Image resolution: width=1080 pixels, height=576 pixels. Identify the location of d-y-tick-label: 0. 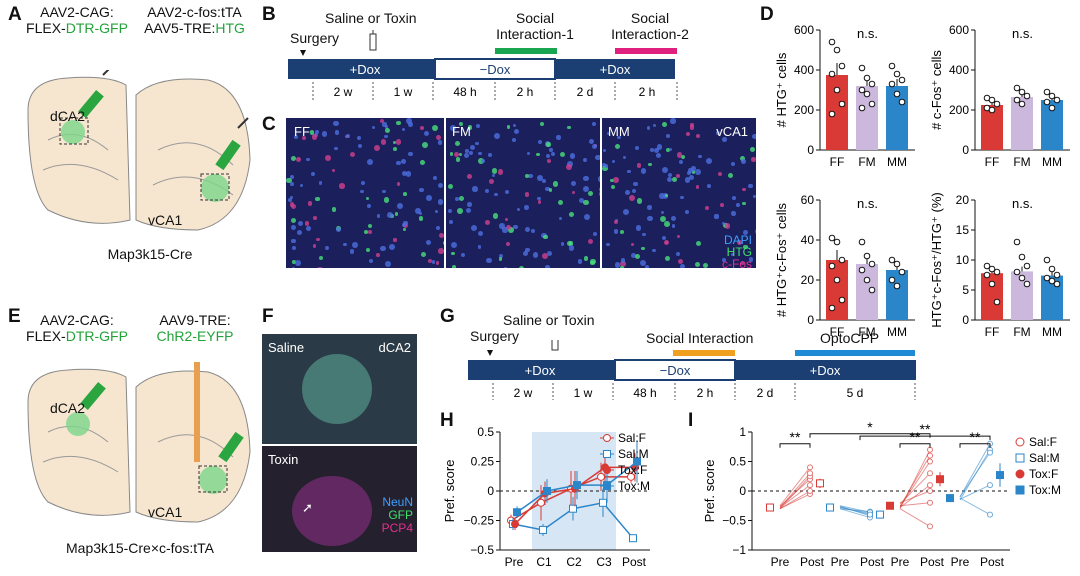
(965, 320).